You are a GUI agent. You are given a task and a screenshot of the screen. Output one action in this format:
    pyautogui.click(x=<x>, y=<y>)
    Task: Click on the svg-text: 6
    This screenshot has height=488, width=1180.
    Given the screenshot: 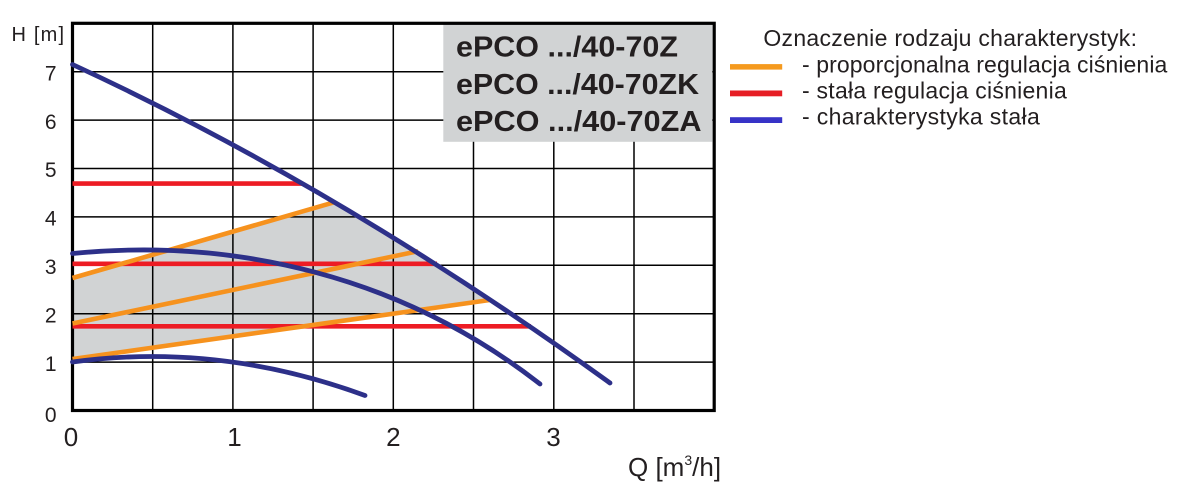 What is the action you would take?
    pyautogui.click(x=51, y=122)
    